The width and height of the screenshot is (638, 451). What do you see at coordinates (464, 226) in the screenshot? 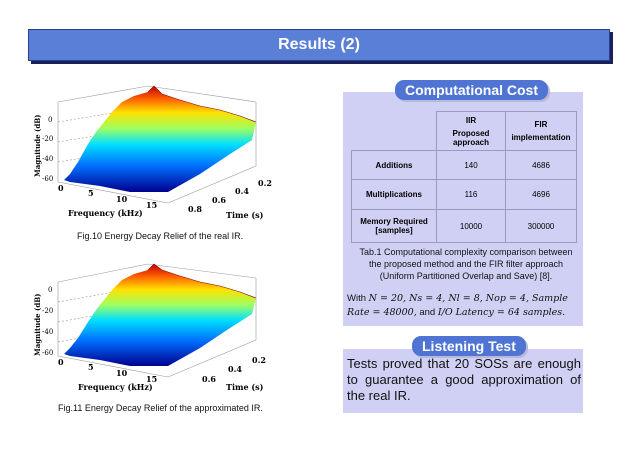
I see `table-row: Memory Required [samples] 10000 300000` at bounding box center [464, 226].